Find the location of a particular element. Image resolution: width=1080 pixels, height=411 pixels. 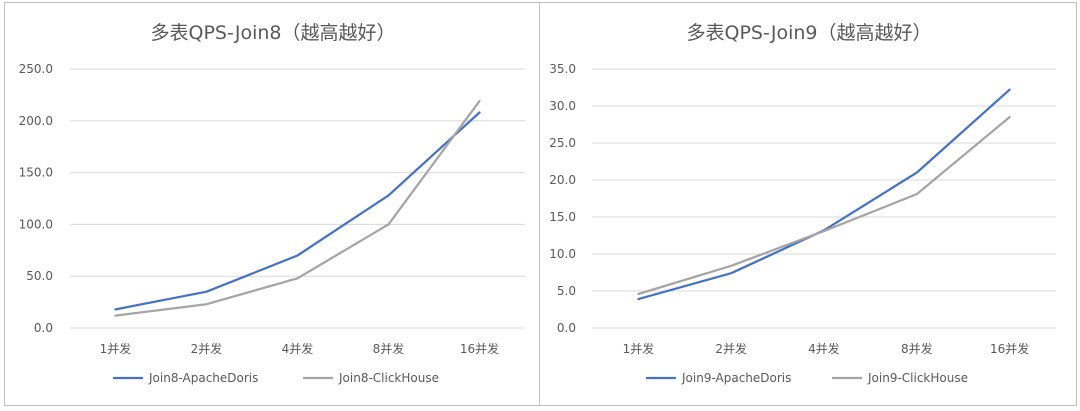

chart-title: 多表QPS-Join9（越高越好） is located at coordinates (808, 33).